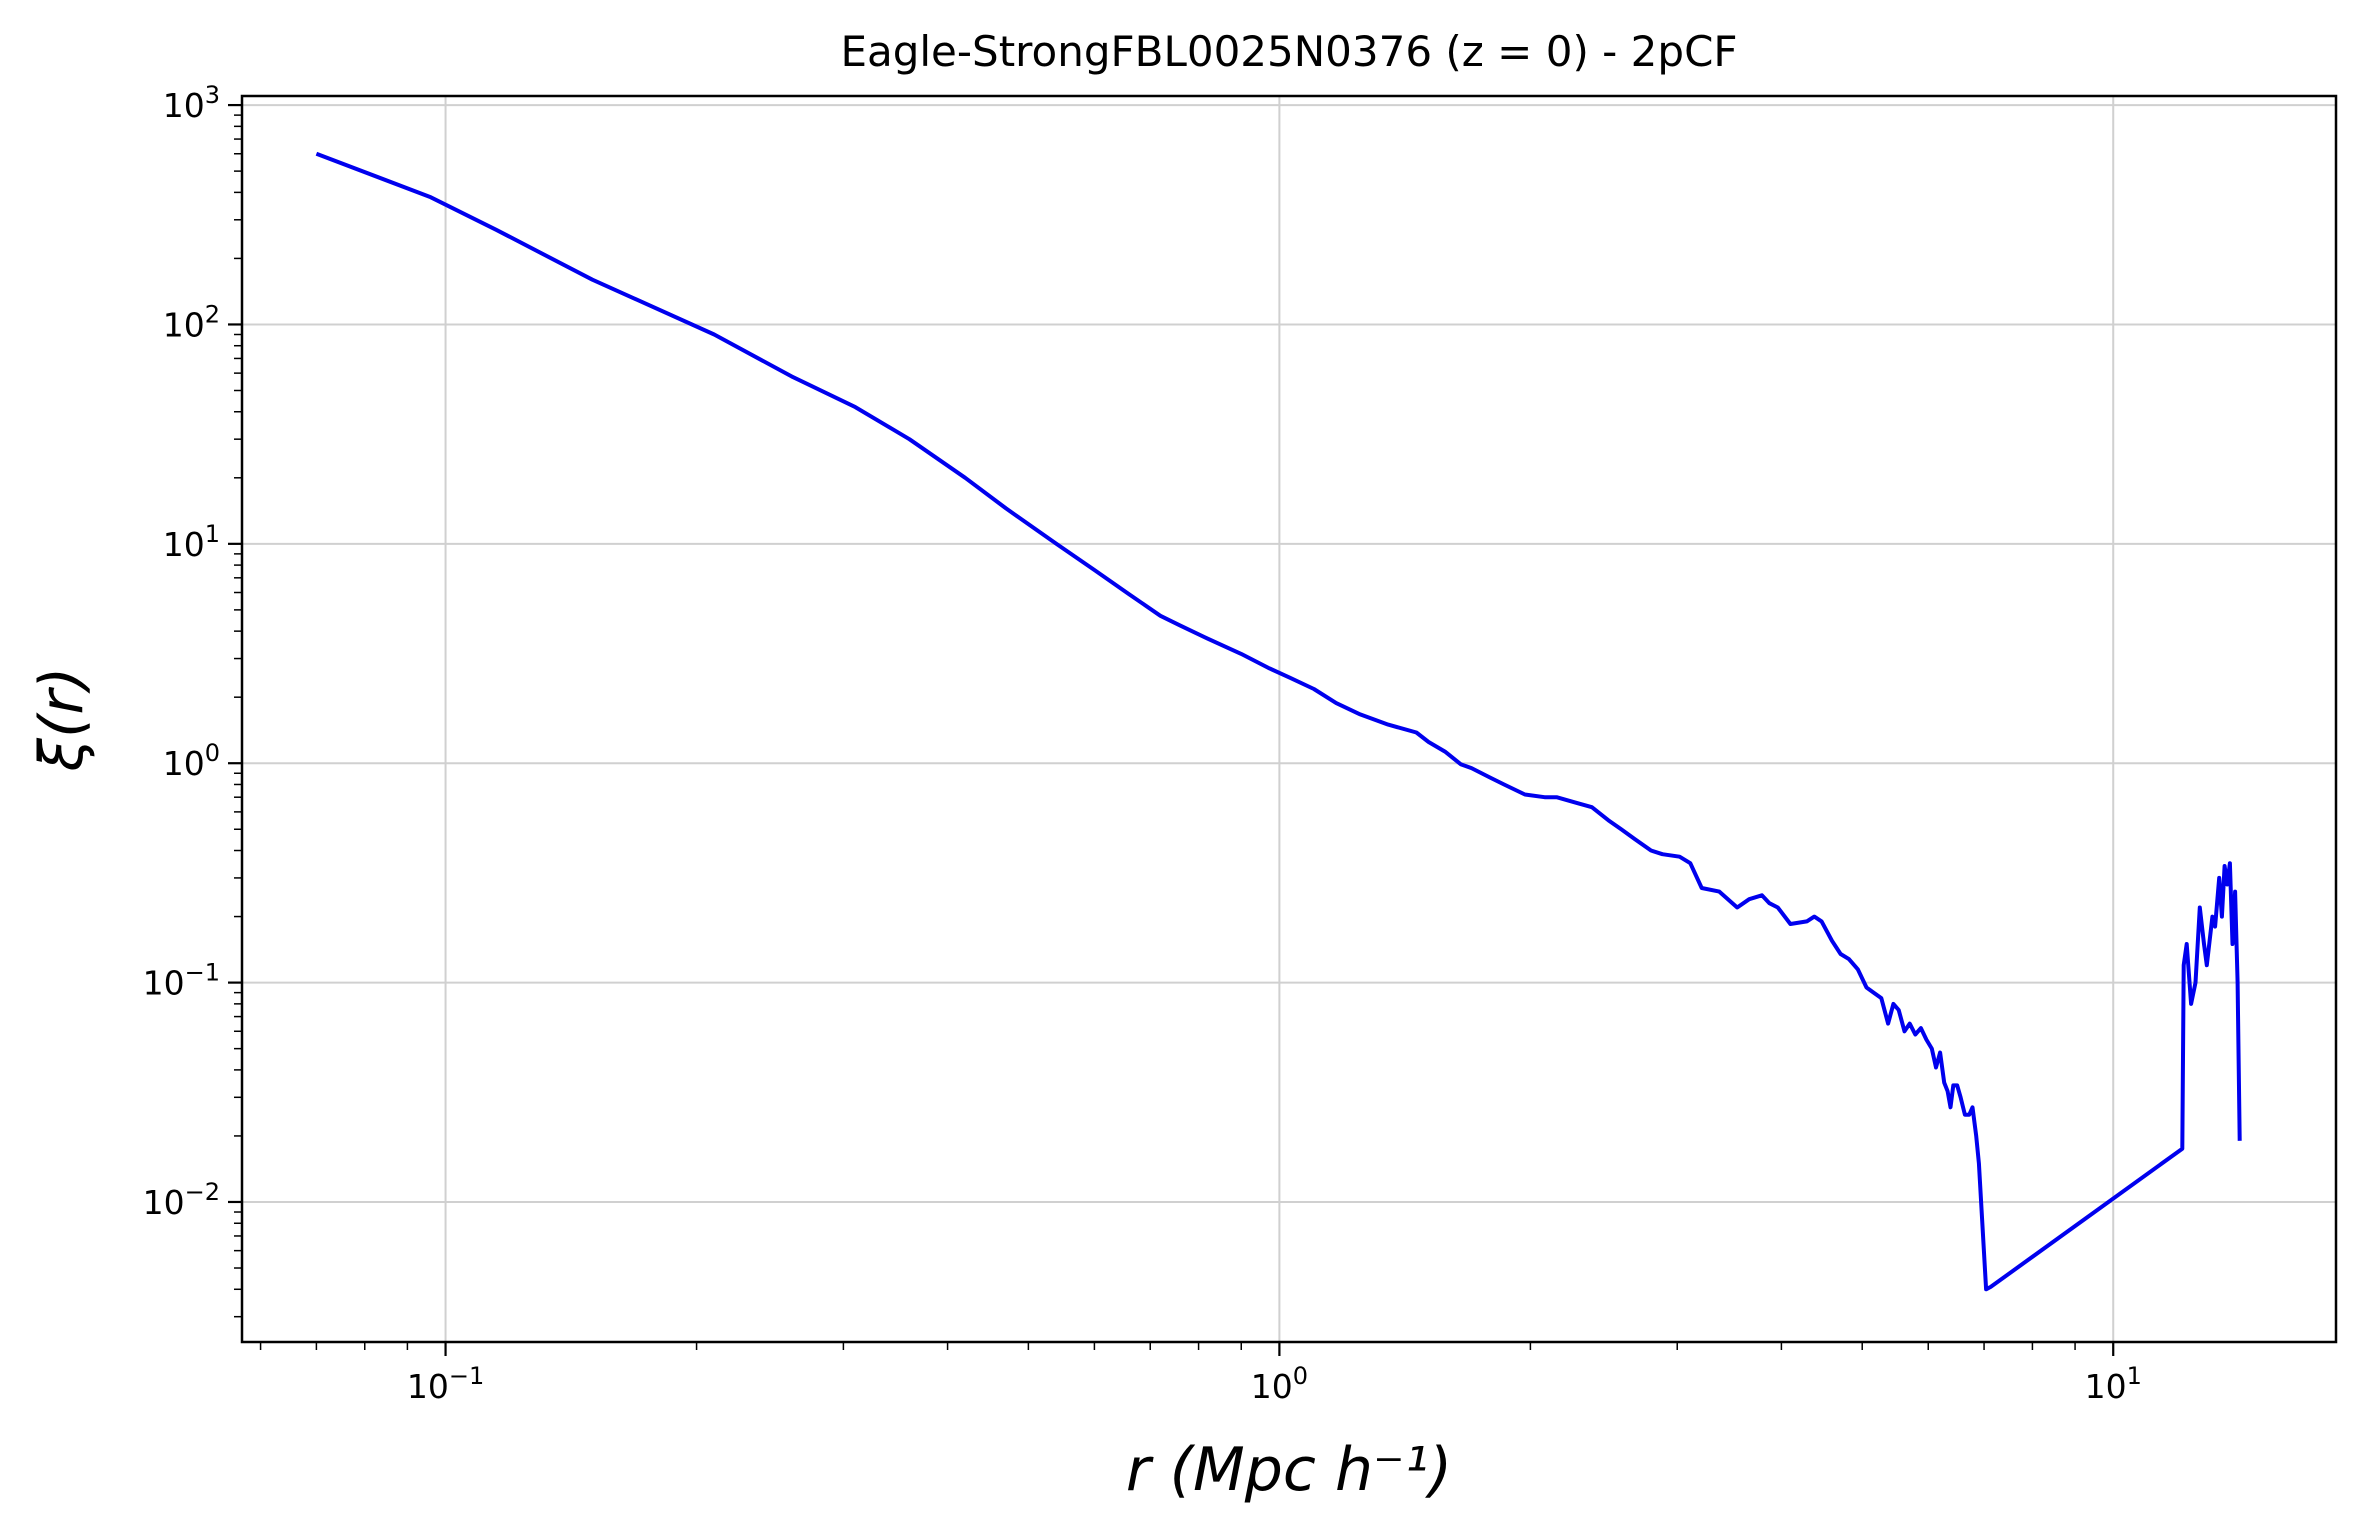 The height and width of the screenshot is (1537, 2363). I want to click on y-tick-label: 10⁻¹, so click(181, 981).